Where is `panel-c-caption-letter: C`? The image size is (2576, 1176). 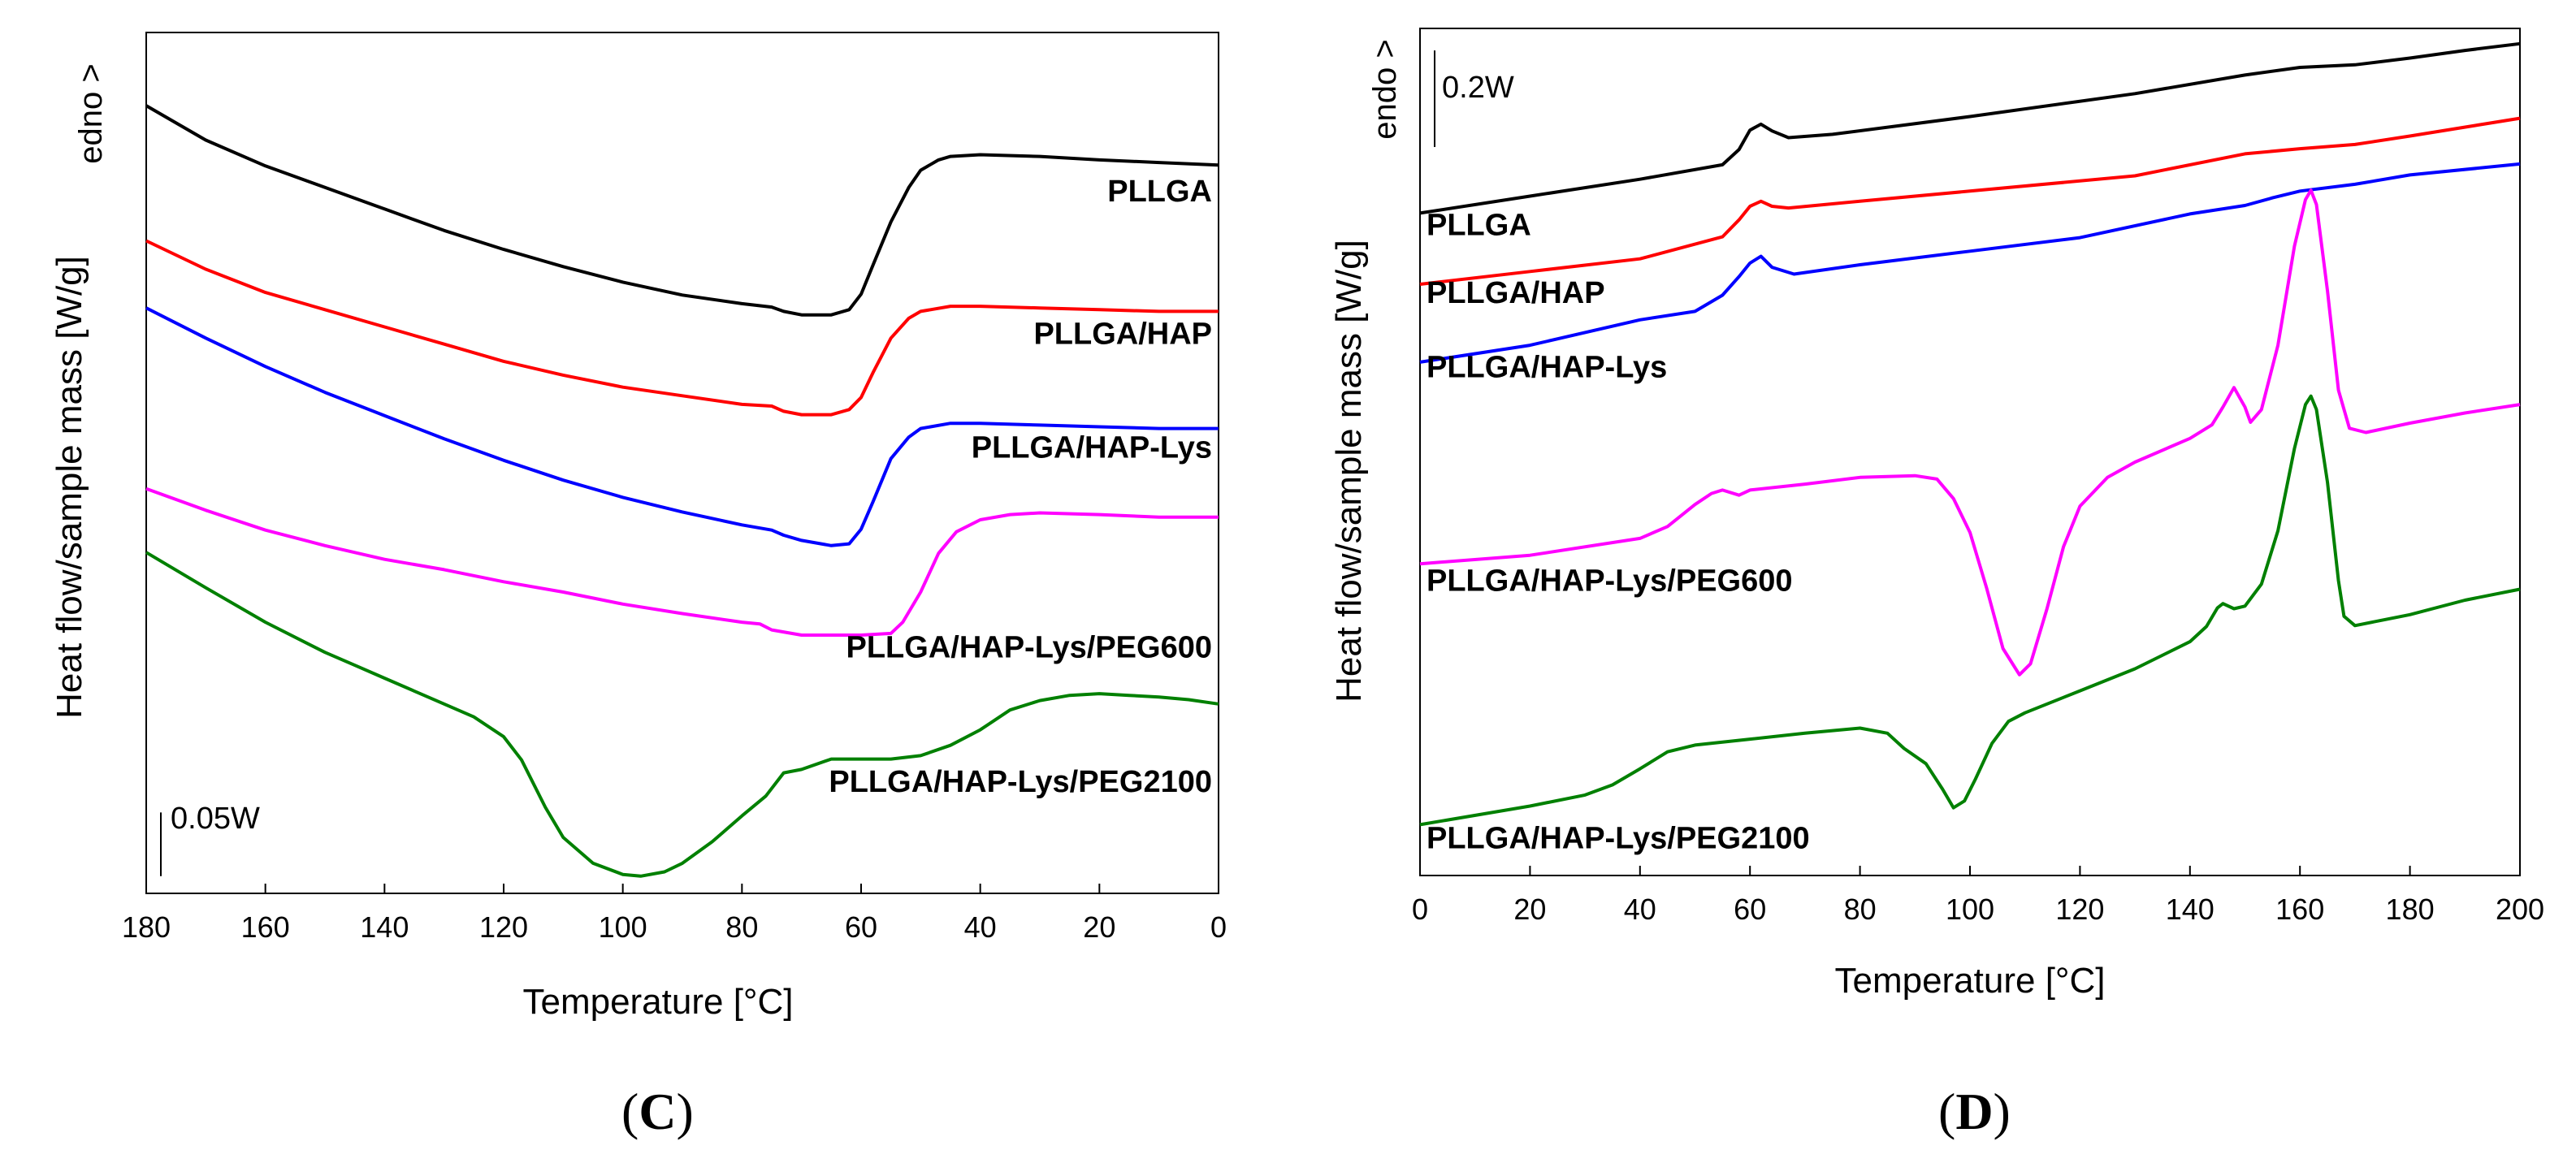 panel-c-caption-letter: C is located at coordinates (657, 1111).